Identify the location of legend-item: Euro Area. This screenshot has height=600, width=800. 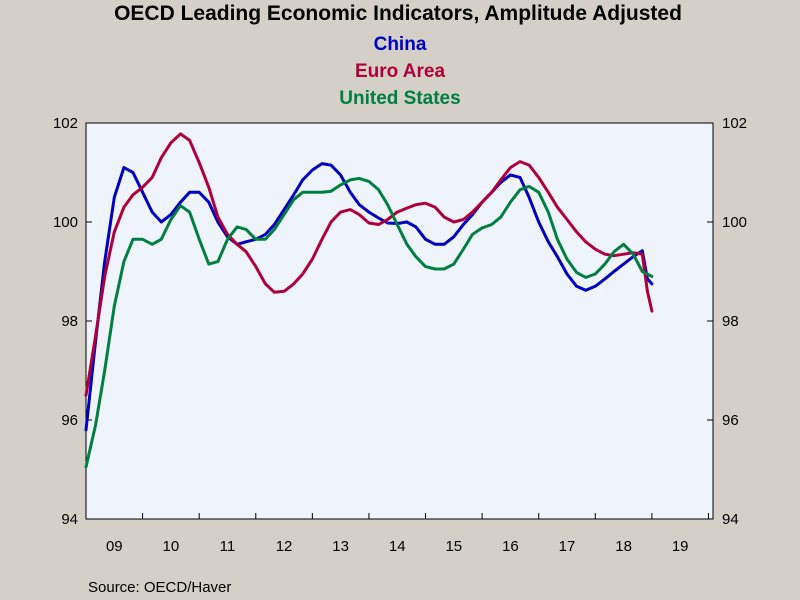
(400, 71).